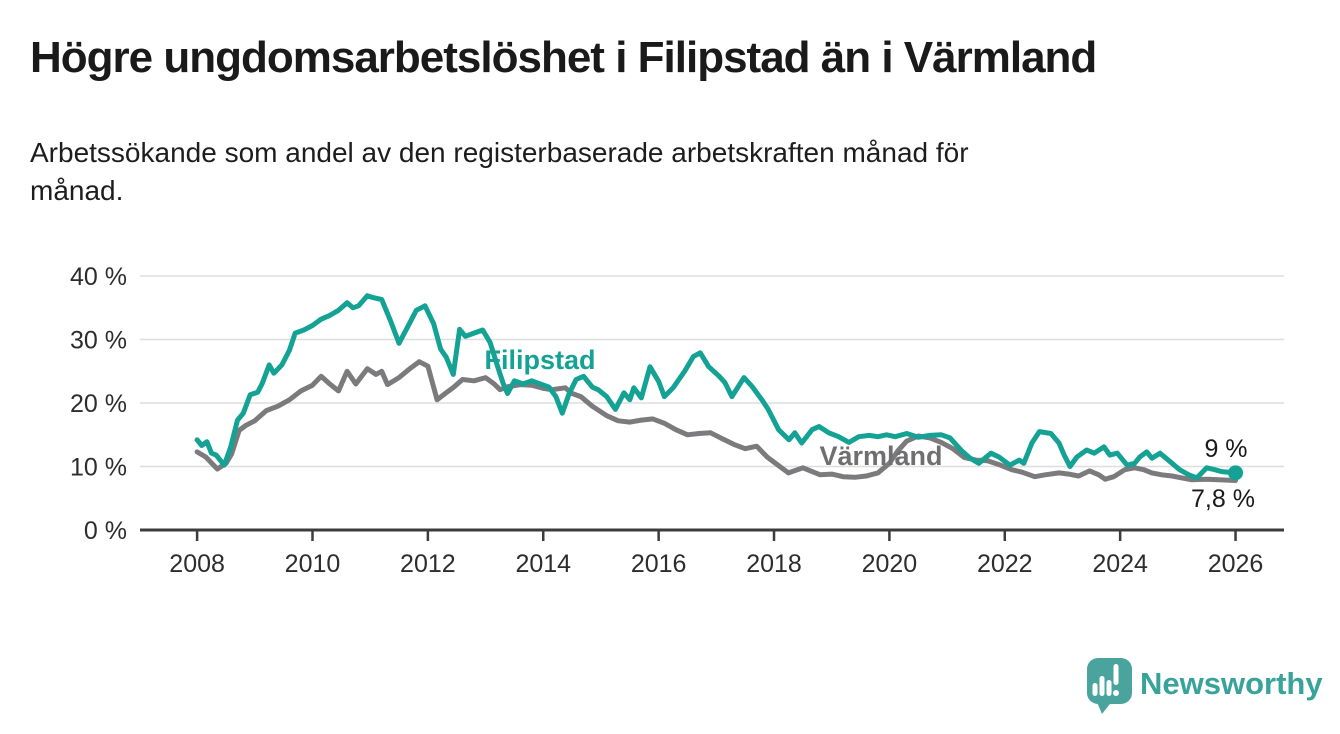 This screenshot has height=734, width=1340. What do you see at coordinates (1231, 683) in the screenshot?
I see `logo-wordmark: Newsworthy` at bounding box center [1231, 683].